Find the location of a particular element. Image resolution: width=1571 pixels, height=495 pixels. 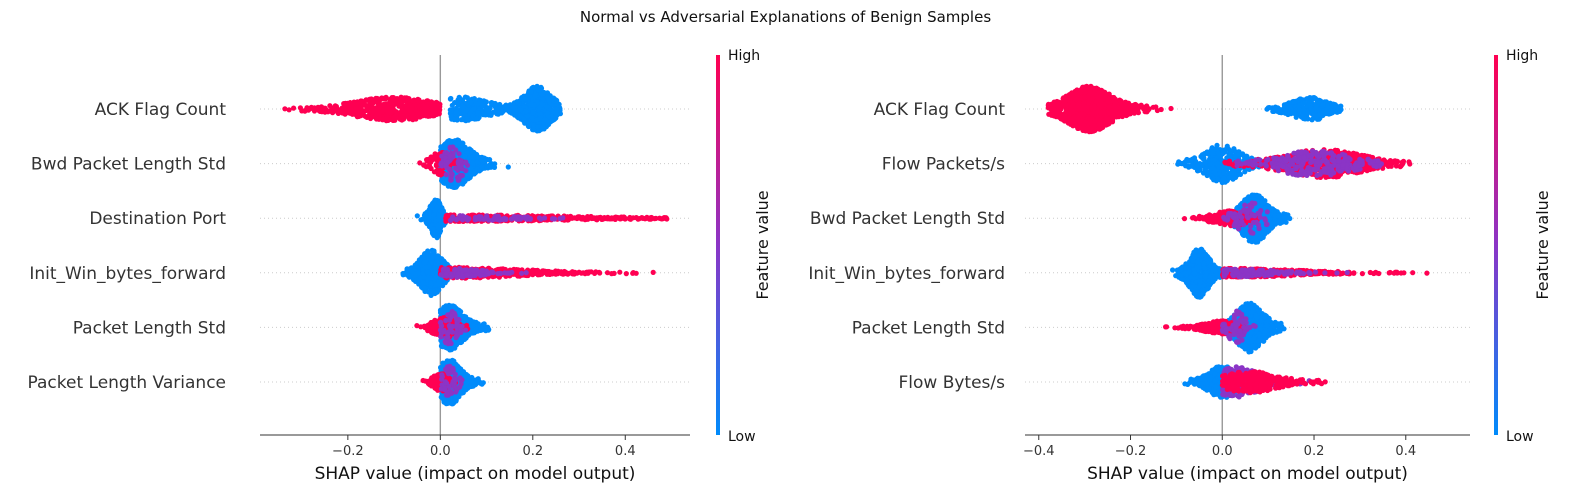

colorbar-low-label: Low is located at coordinates (742, 437).